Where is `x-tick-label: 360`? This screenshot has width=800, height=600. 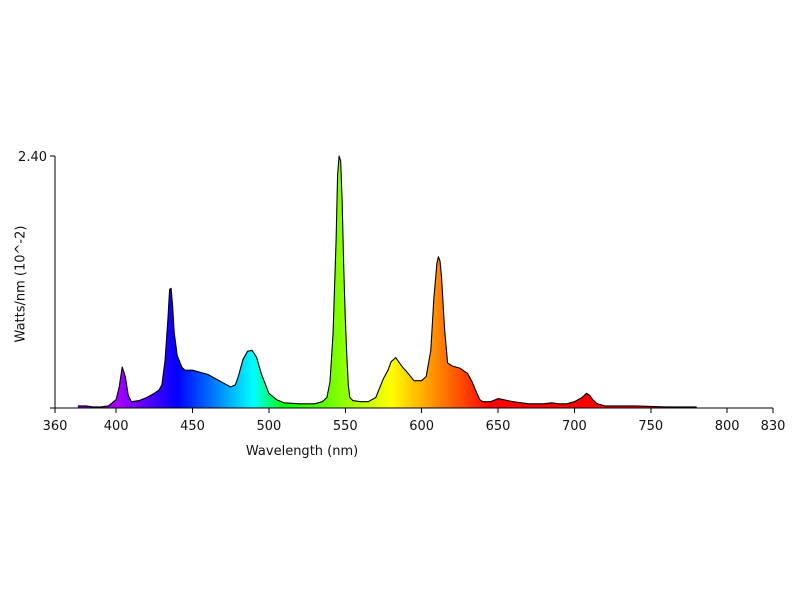
x-tick-label: 360 is located at coordinates (55, 426).